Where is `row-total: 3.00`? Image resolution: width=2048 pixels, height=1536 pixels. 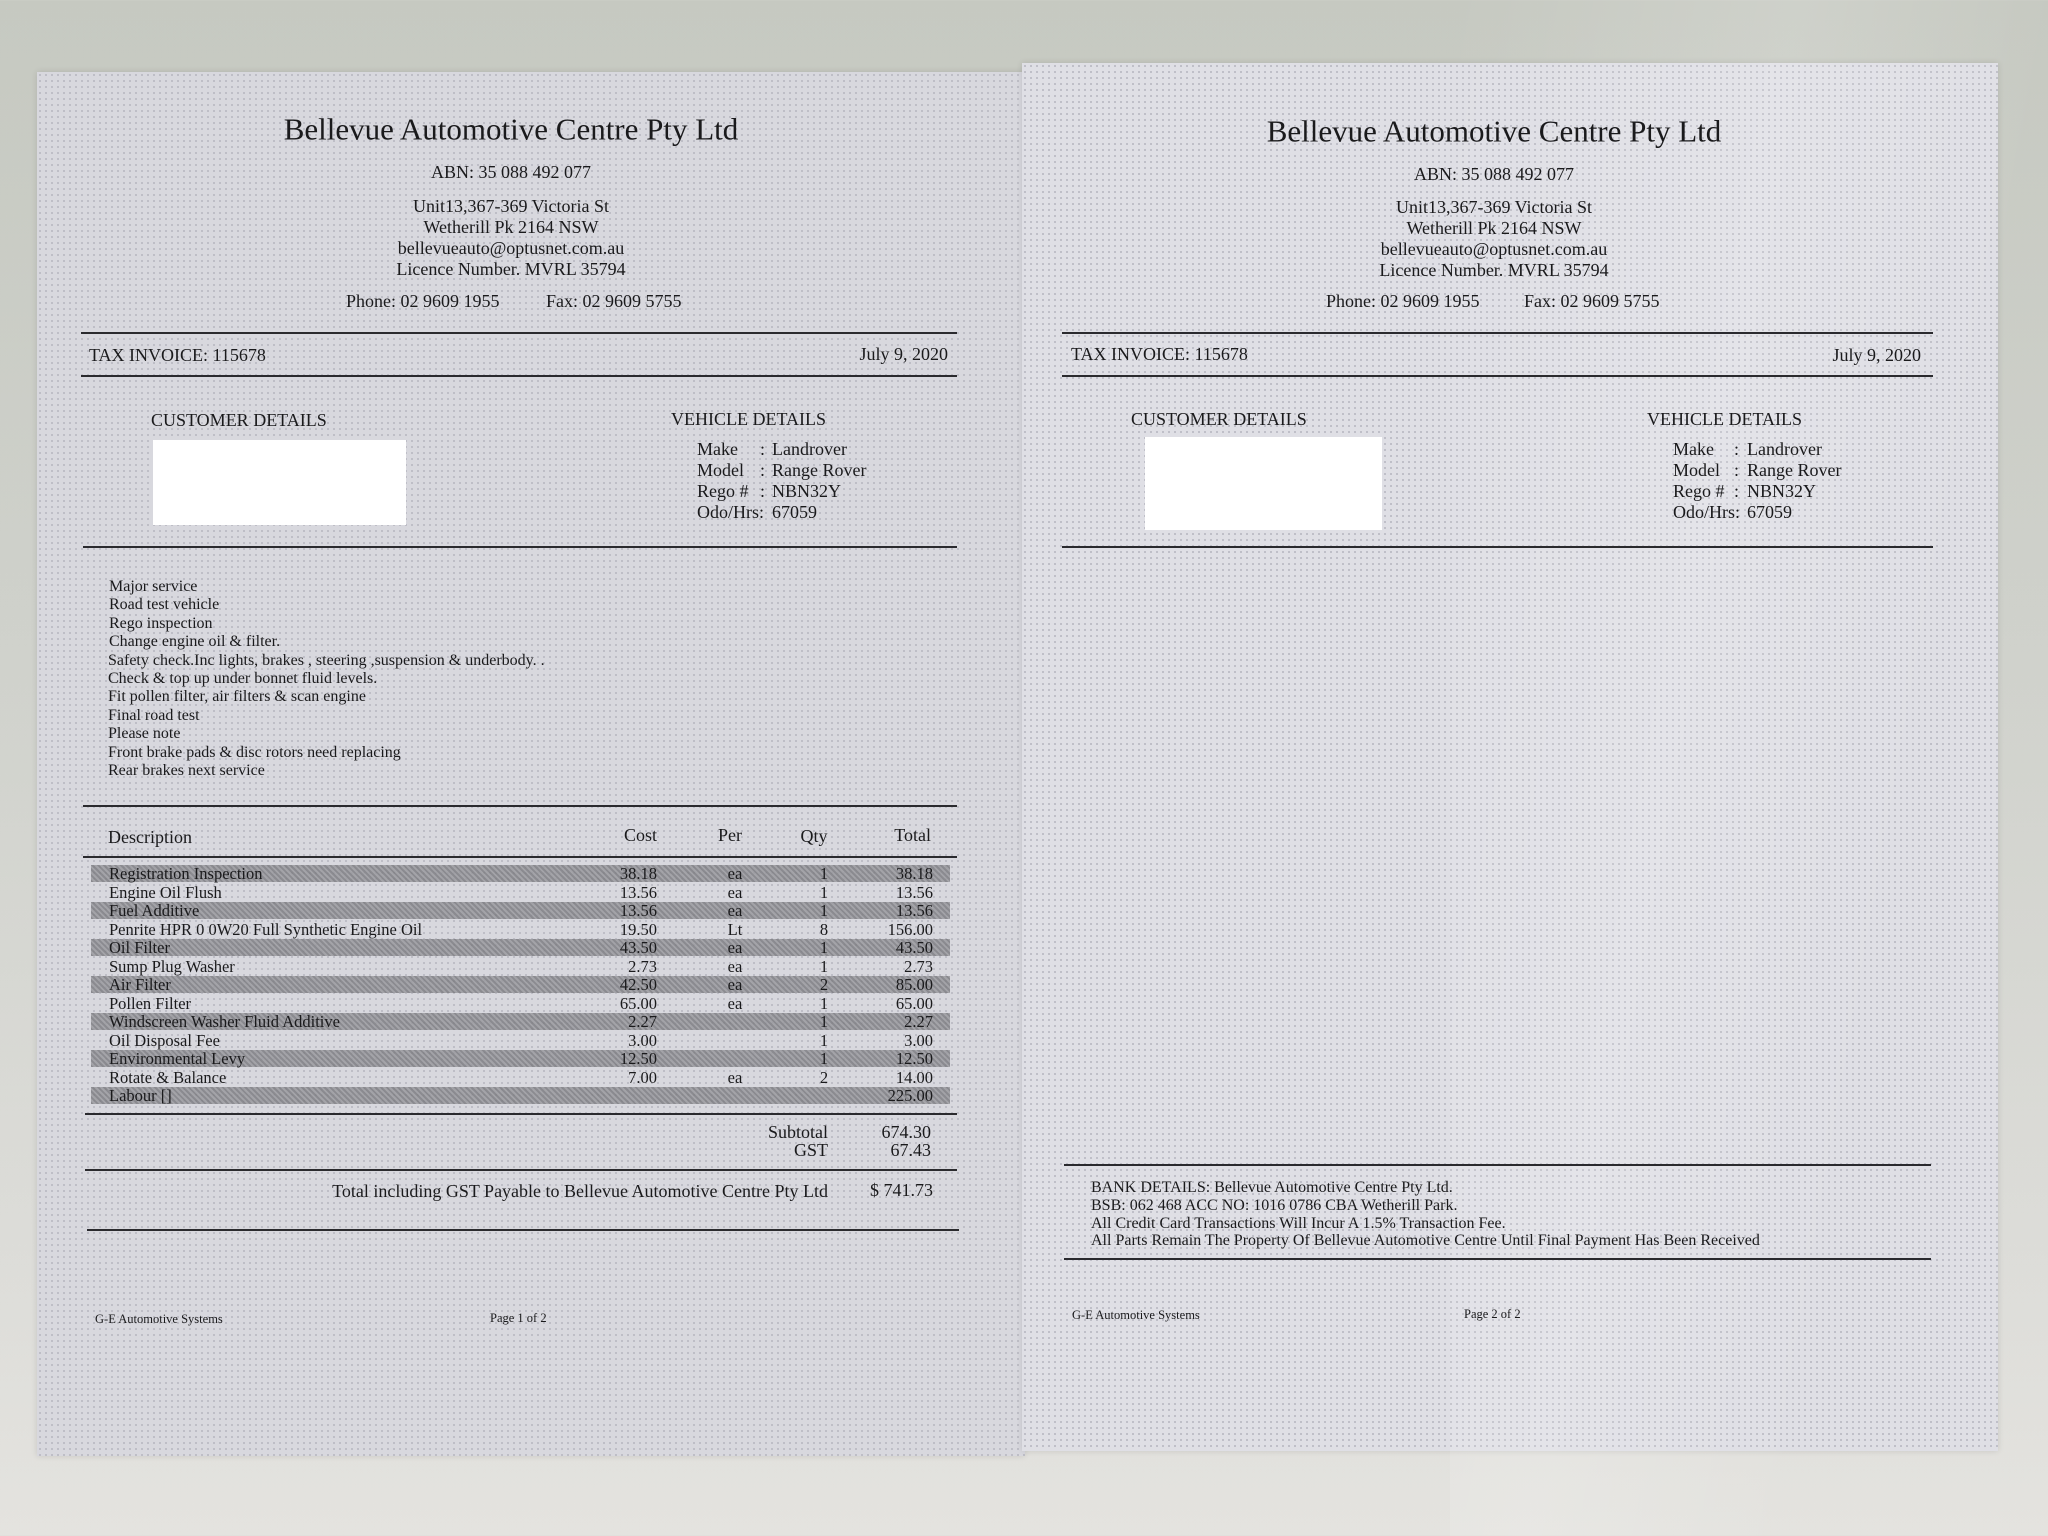 row-total: 3.00 is located at coordinates (918, 1040).